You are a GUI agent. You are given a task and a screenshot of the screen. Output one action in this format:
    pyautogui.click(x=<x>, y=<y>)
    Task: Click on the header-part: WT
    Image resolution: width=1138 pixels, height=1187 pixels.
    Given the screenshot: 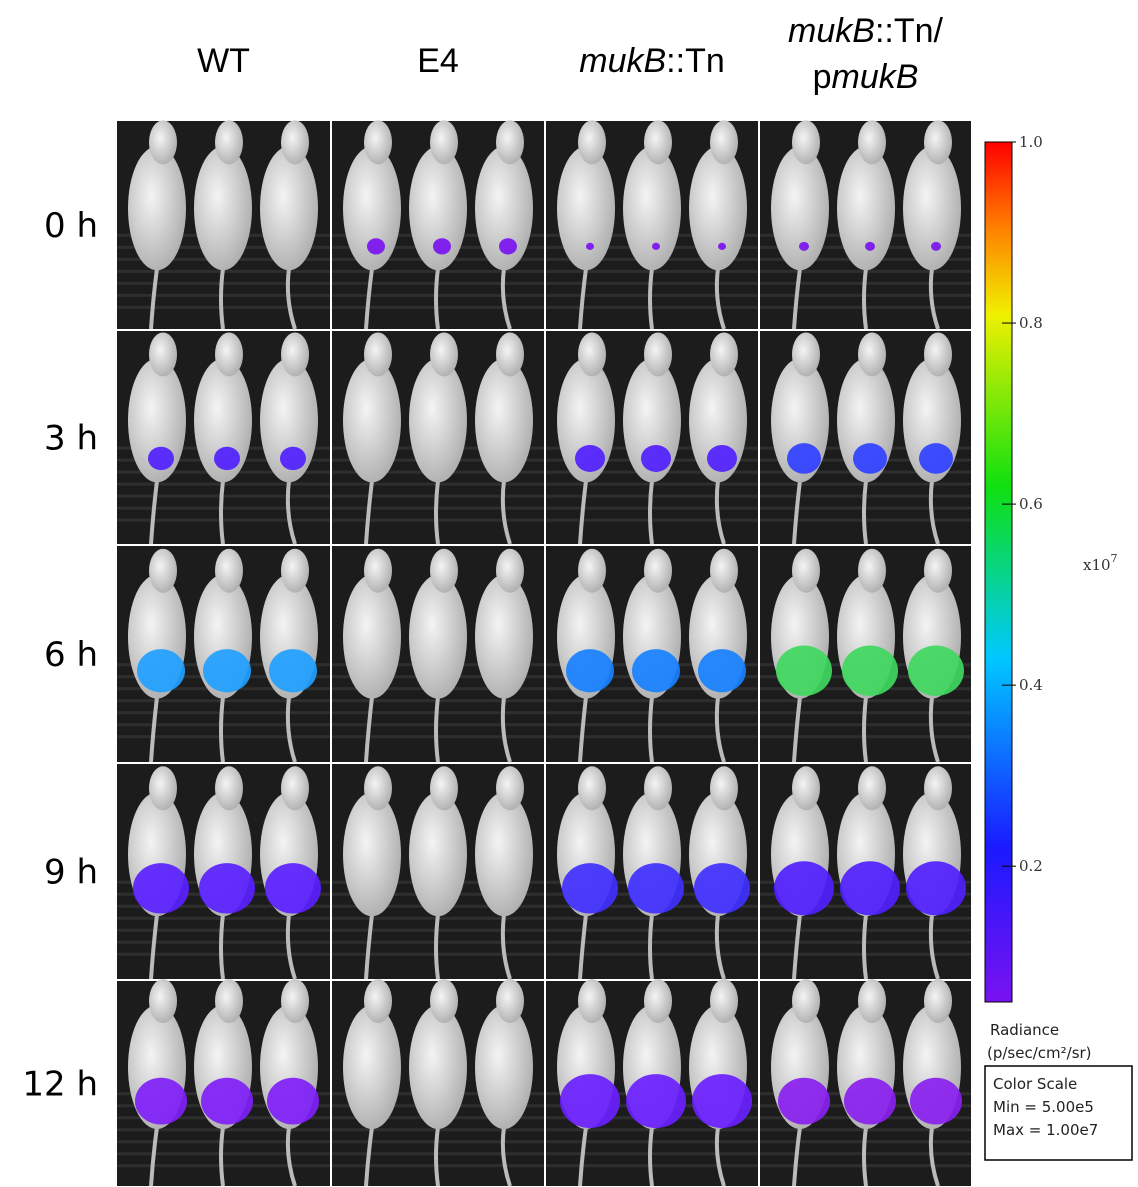 What is the action you would take?
    pyautogui.click(x=223, y=61)
    